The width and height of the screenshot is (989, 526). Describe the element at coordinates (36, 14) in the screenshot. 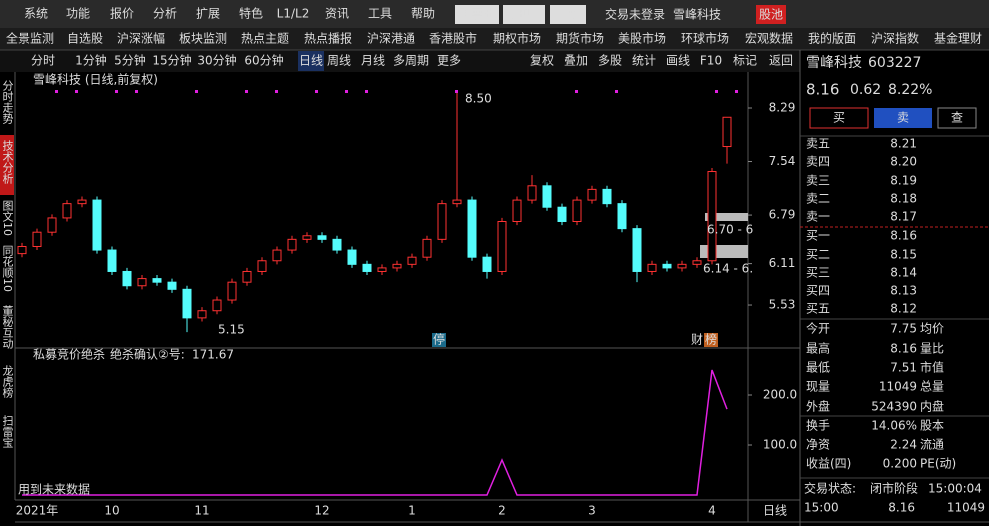

I see `menu-item: 系统` at that location.